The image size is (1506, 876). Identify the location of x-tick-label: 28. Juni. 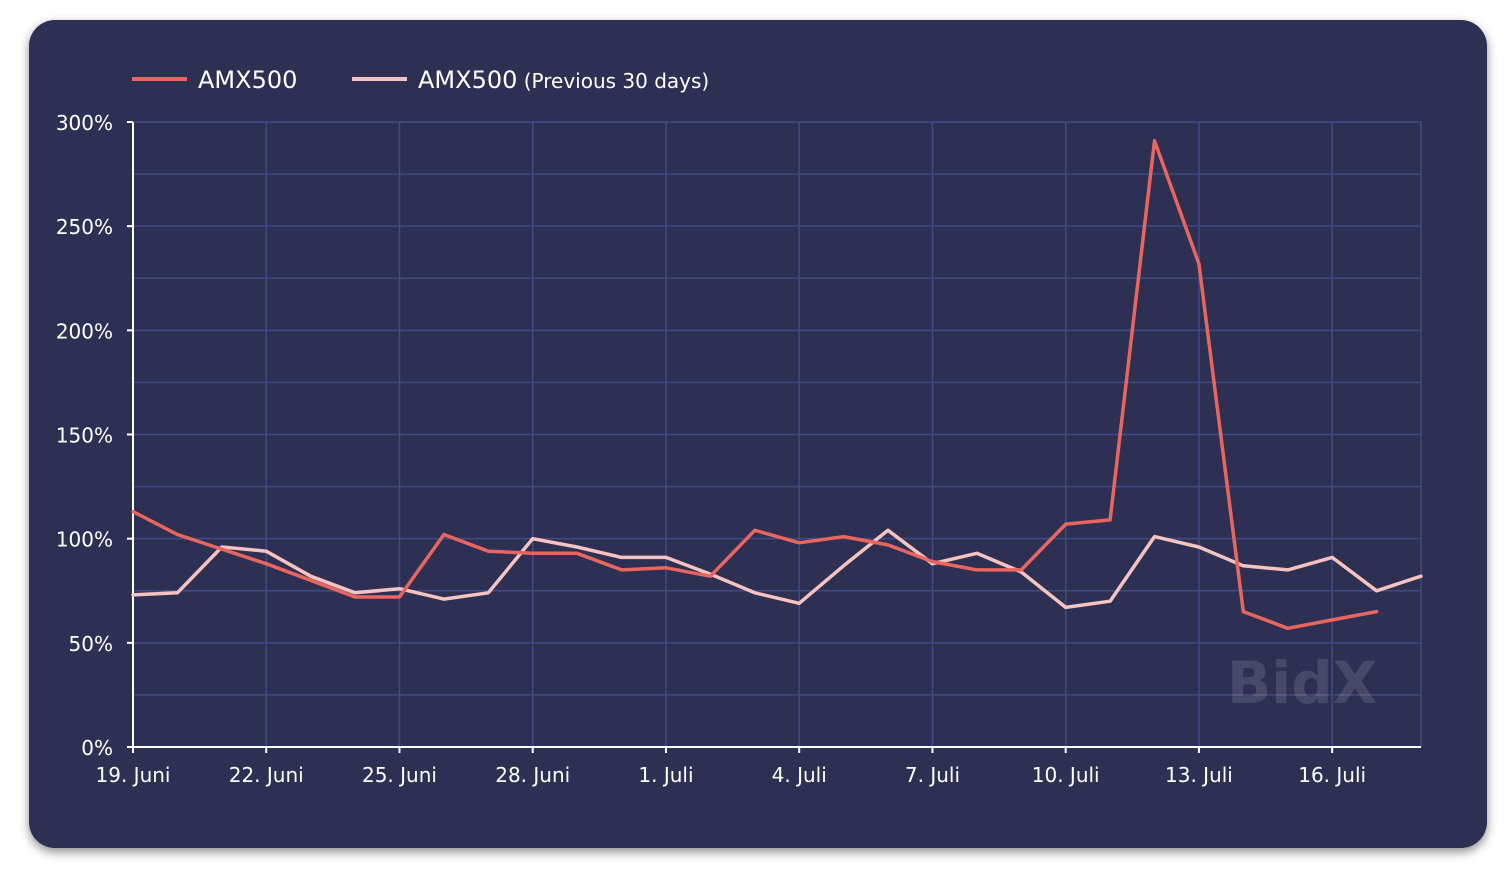
(532, 775).